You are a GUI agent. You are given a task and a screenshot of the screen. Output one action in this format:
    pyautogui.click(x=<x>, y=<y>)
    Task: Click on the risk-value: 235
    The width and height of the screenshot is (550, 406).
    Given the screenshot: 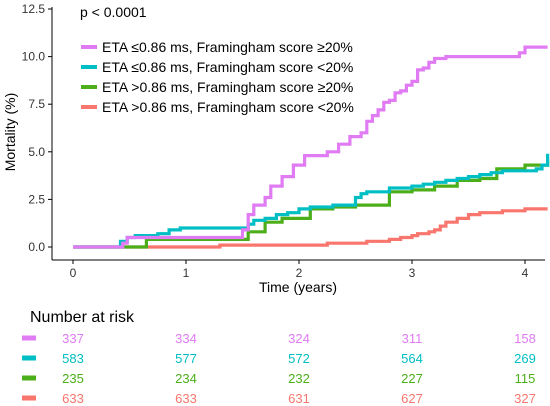 What is the action you would take?
    pyautogui.click(x=73, y=378)
    